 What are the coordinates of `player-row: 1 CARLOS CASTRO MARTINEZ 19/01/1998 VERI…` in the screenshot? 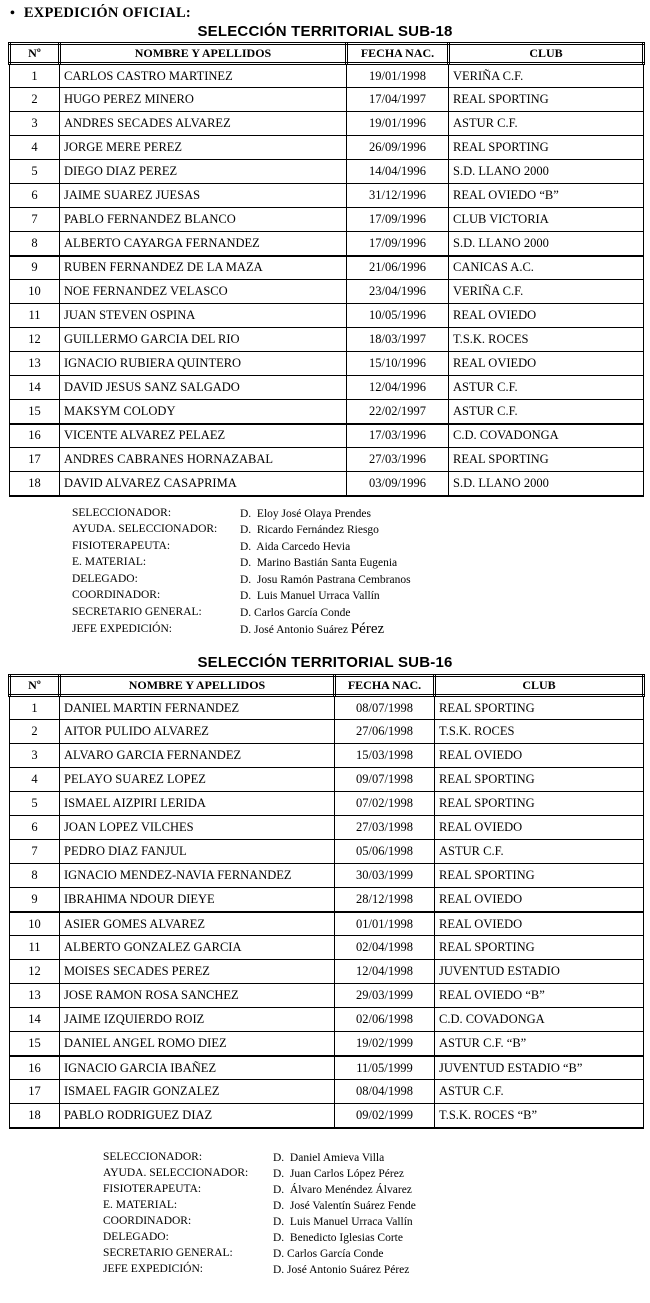 It's located at (326, 75).